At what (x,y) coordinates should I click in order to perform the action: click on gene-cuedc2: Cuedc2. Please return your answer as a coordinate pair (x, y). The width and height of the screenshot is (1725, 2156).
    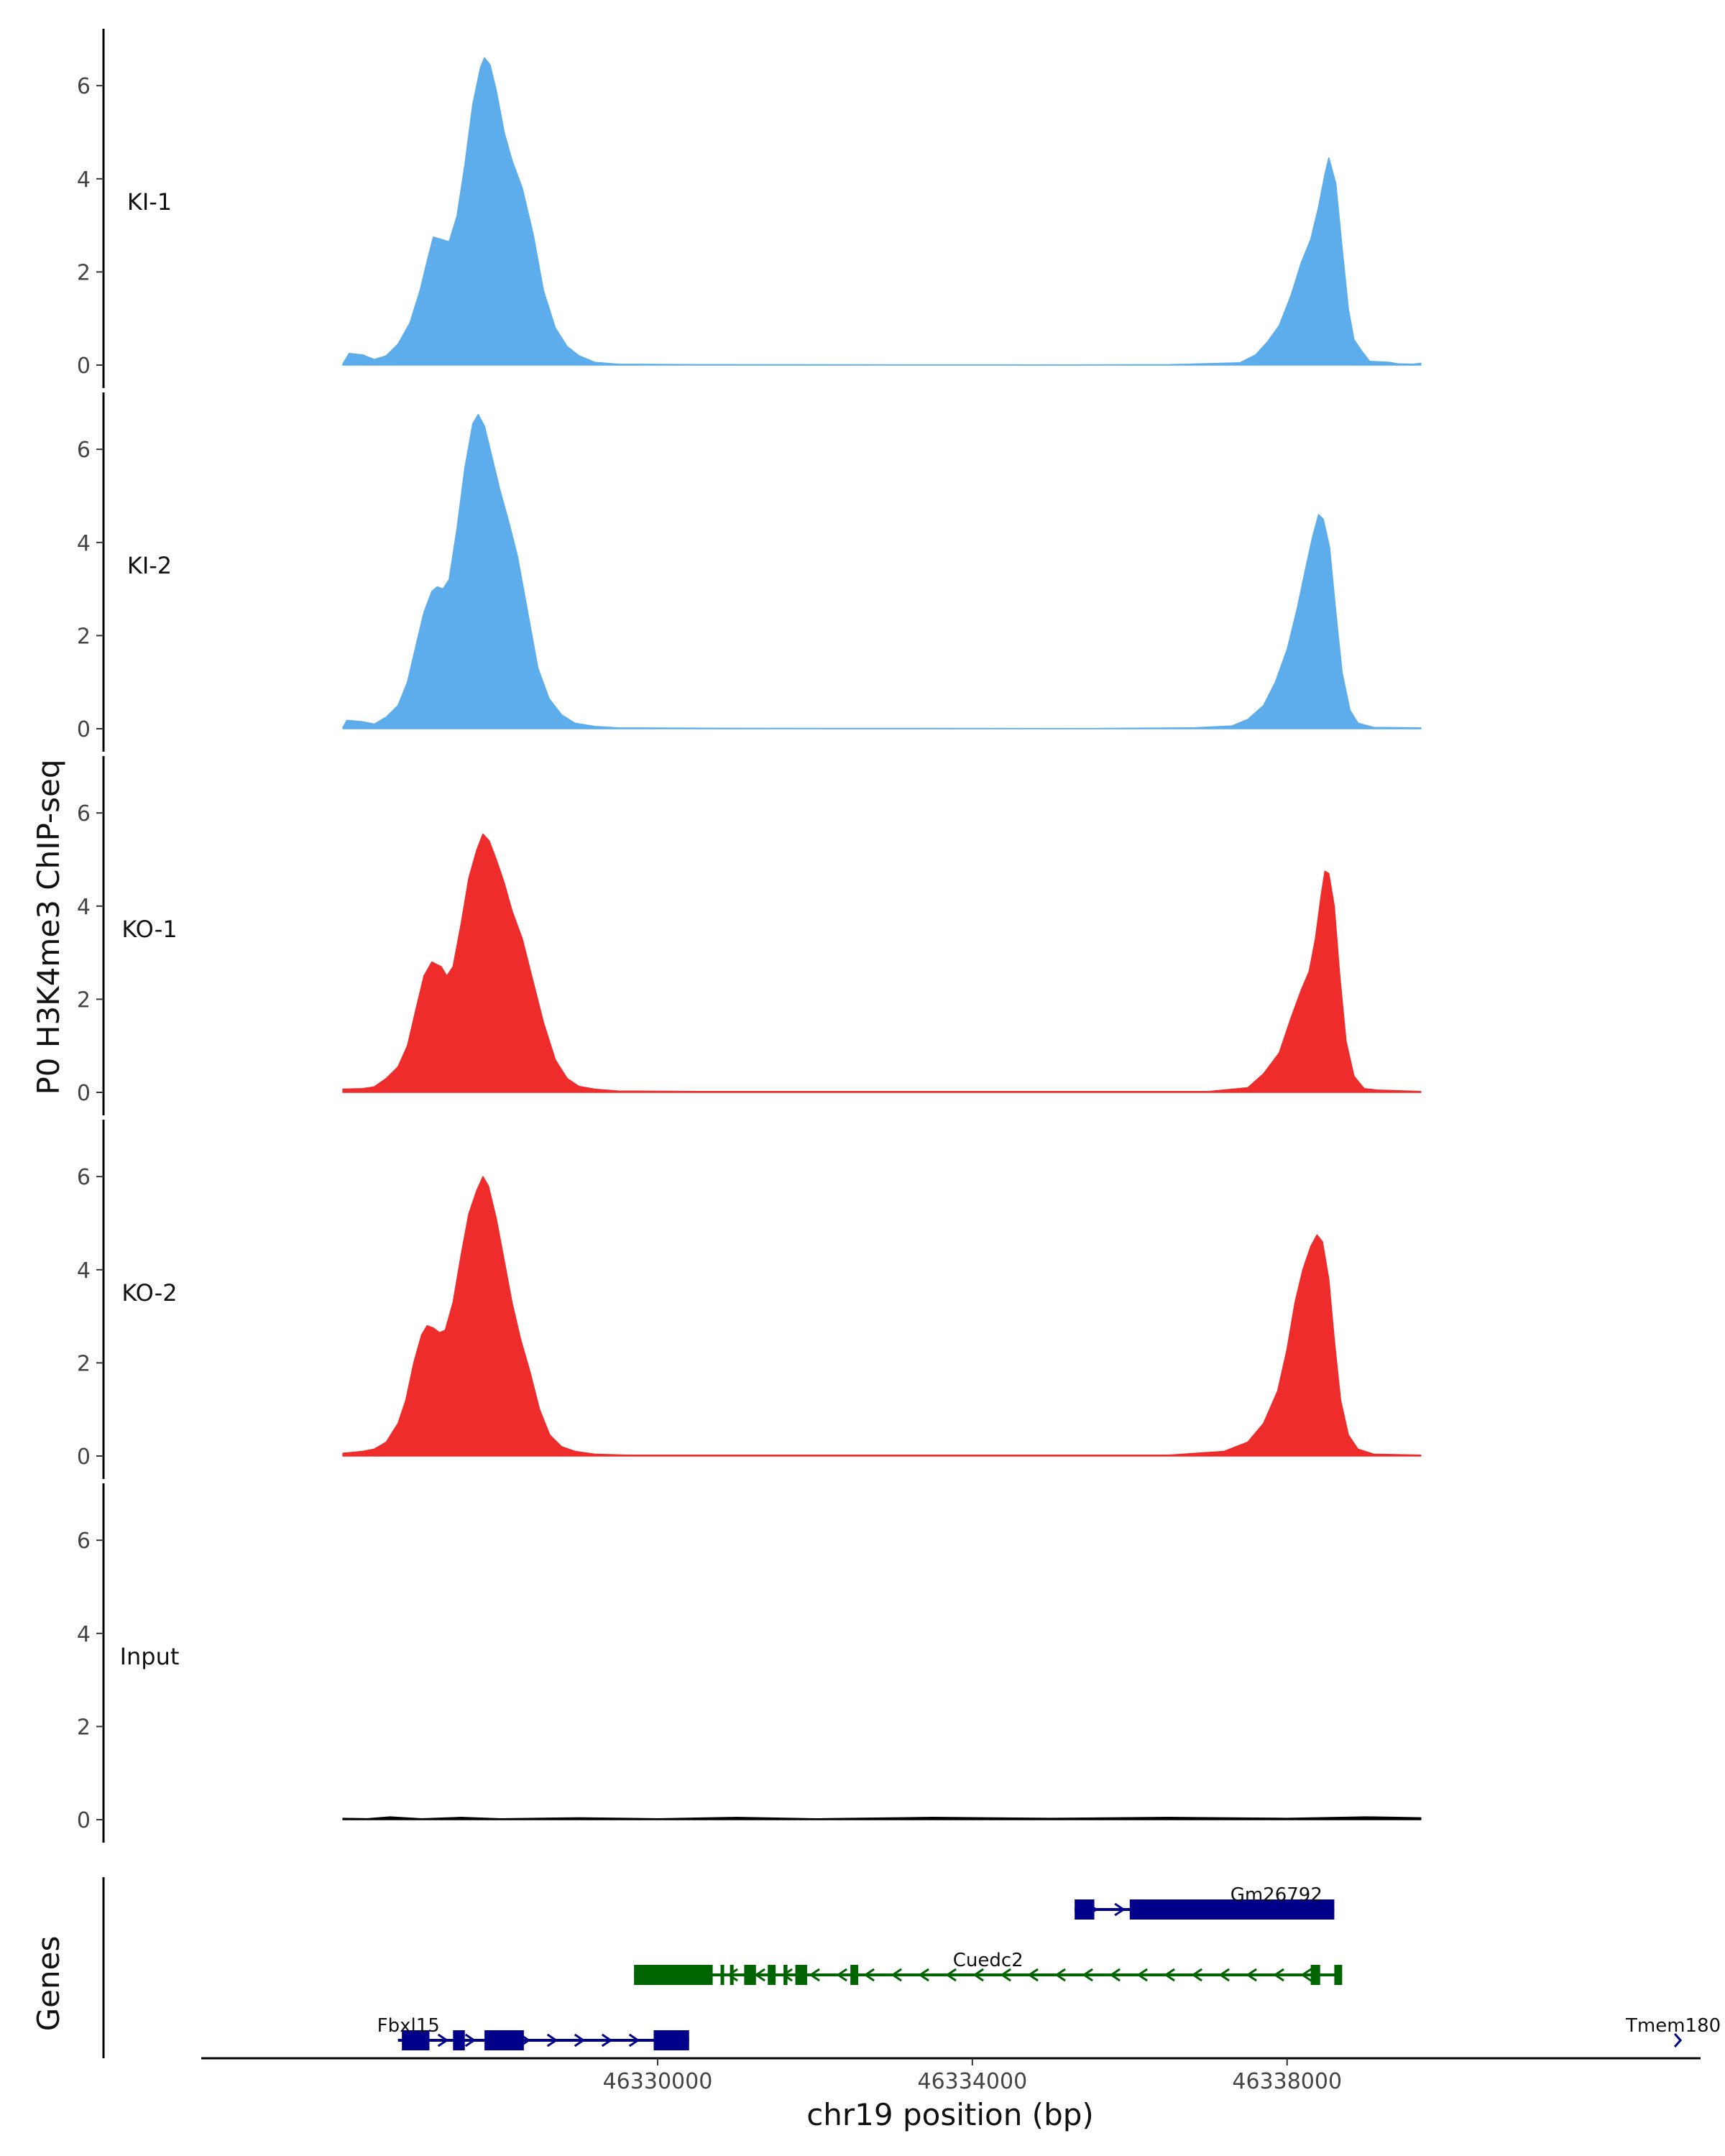
    Looking at the image, I should click on (988, 1967).